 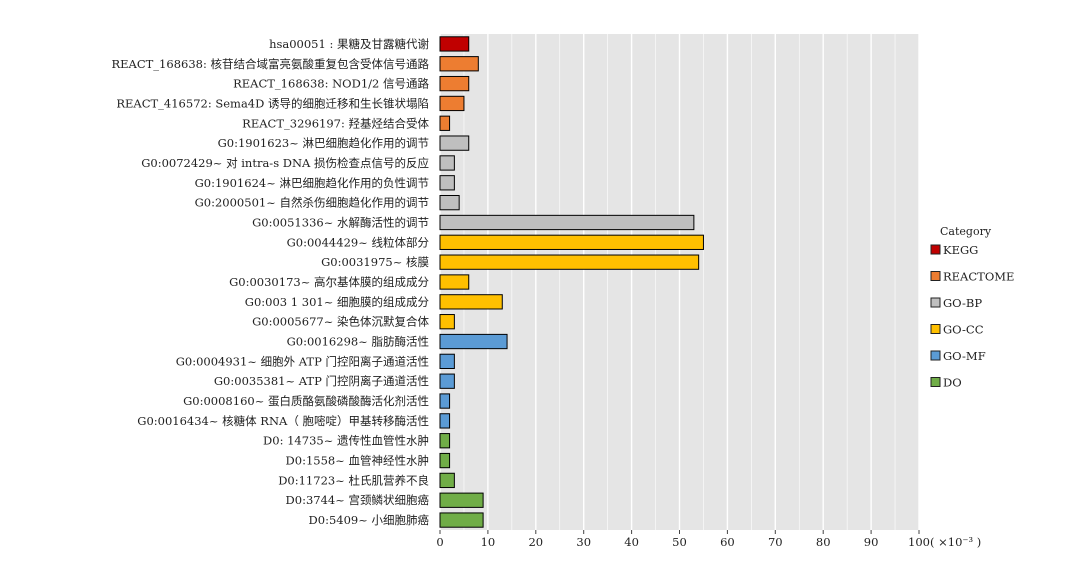 What do you see at coordinates (270, 64) in the screenshot?
I see `category-label: REACT_168638: 核苷结合域富亮氨酸重复包含受体信号通路` at bounding box center [270, 64].